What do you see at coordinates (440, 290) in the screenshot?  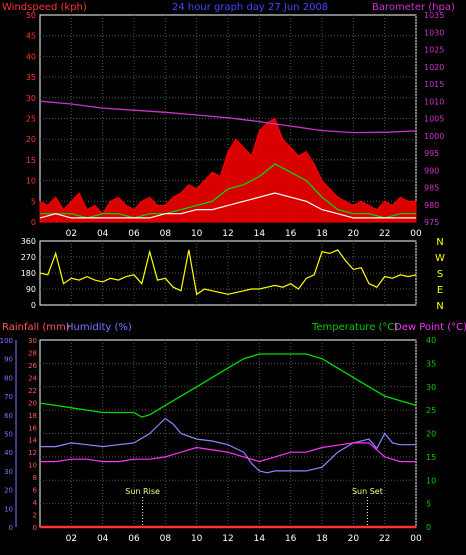 I see `compass-label: E` at bounding box center [440, 290].